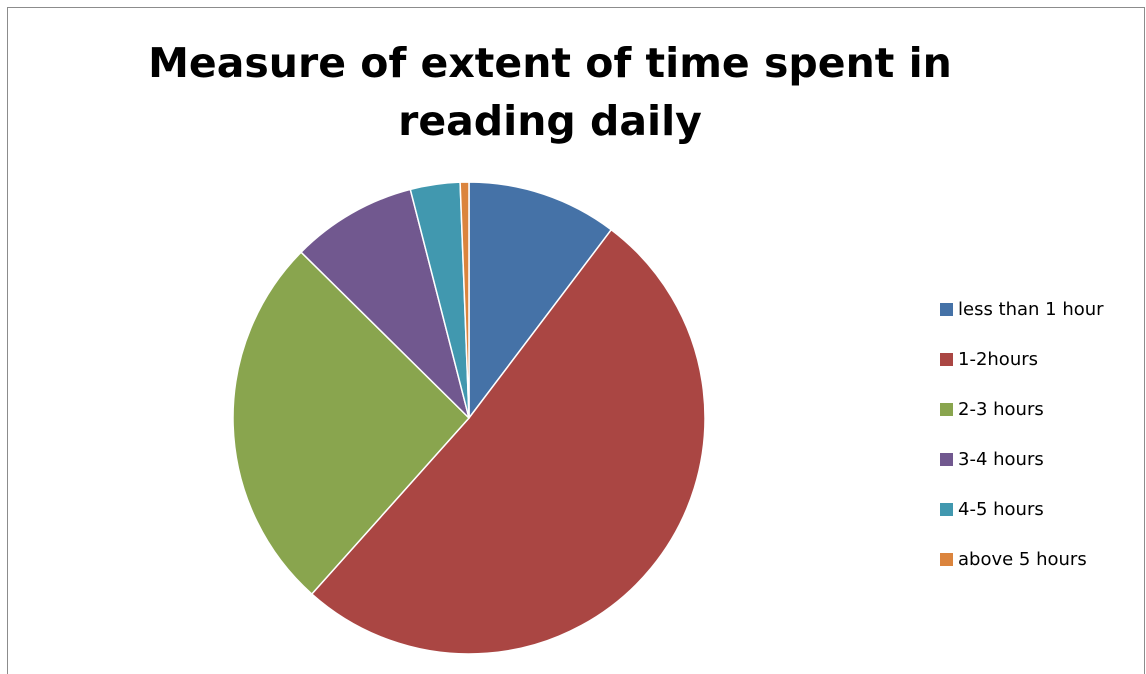 Image resolution: width=1146 pixels, height=674 pixels. I want to click on pie-slice-3-4-hours, so click(385, 303).